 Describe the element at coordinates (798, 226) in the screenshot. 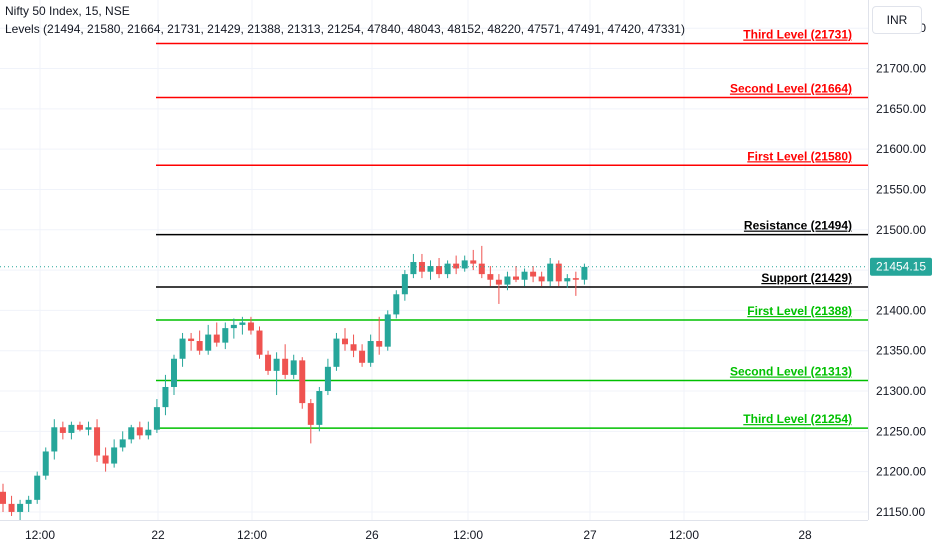

I see `level-label: Resistance (21494)` at that location.